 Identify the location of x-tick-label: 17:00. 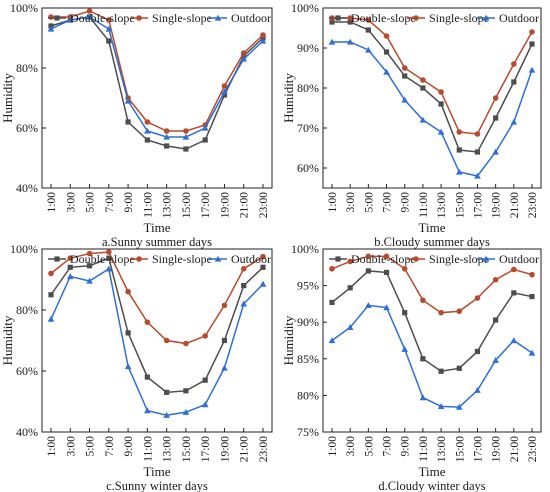
(478, 205).